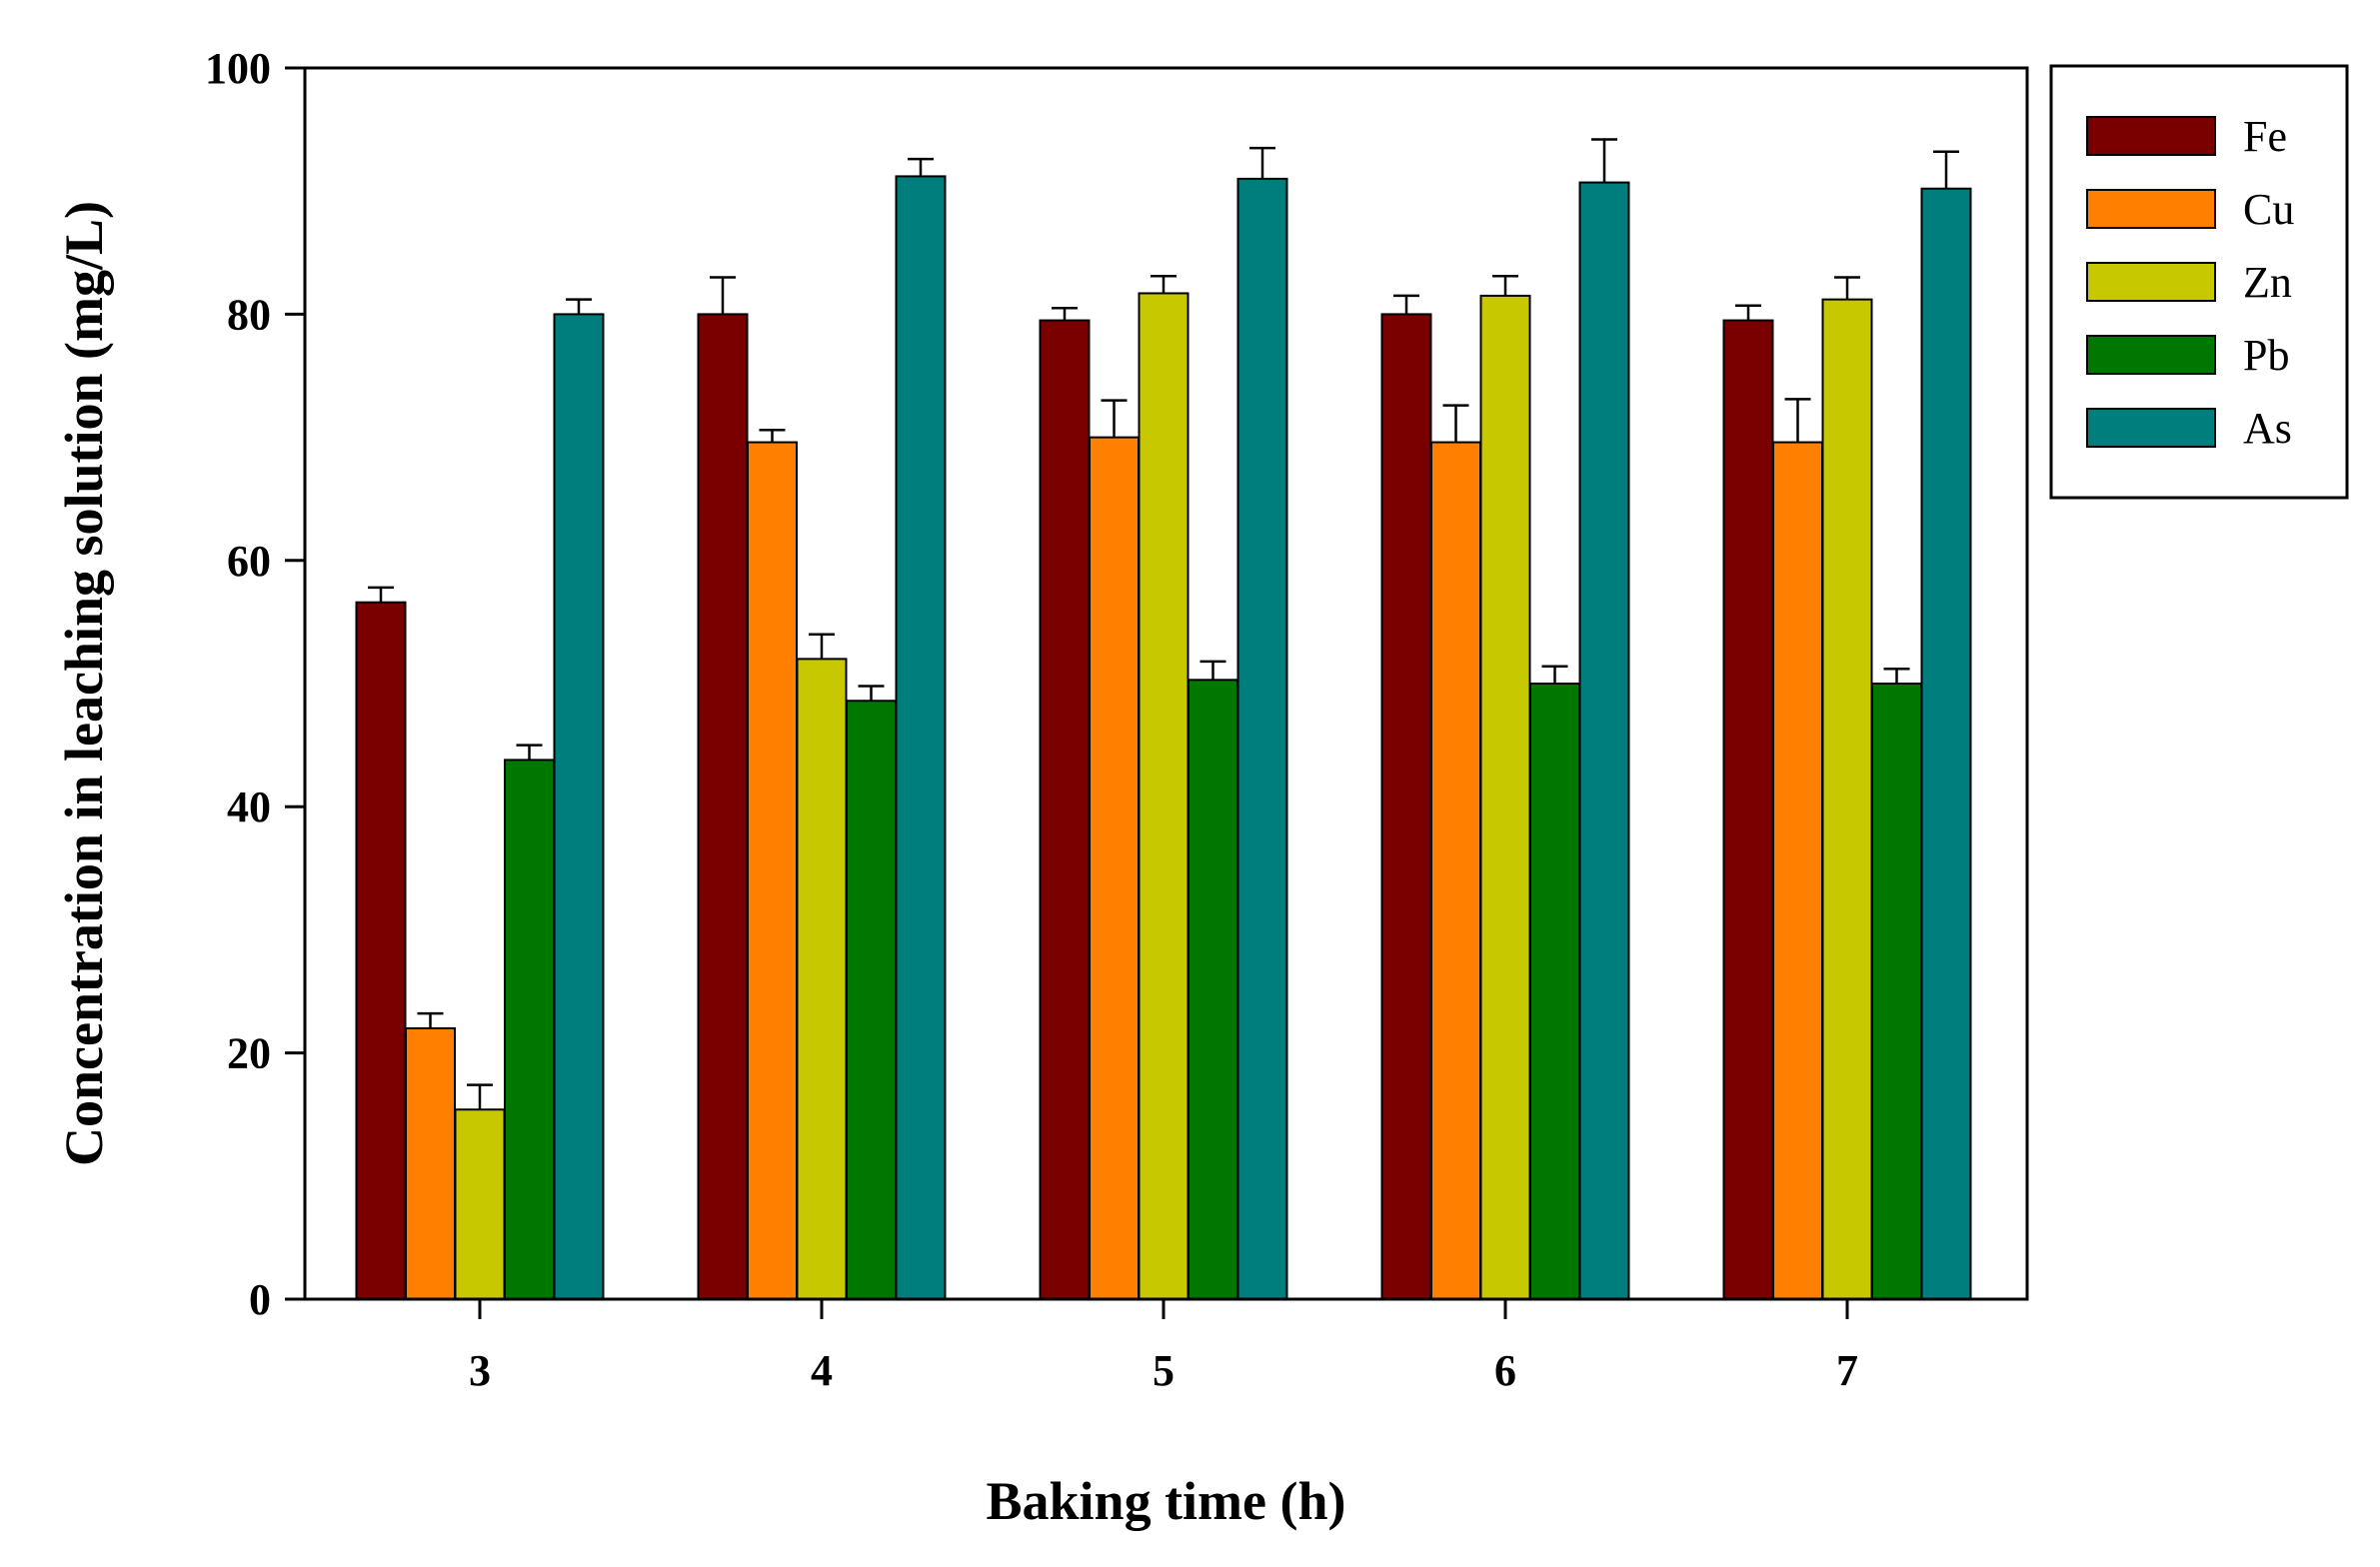 Image resolution: width=2380 pixels, height=1567 pixels. What do you see at coordinates (249, 1053) in the screenshot?
I see `y-tick-label-20: 20` at bounding box center [249, 1053].